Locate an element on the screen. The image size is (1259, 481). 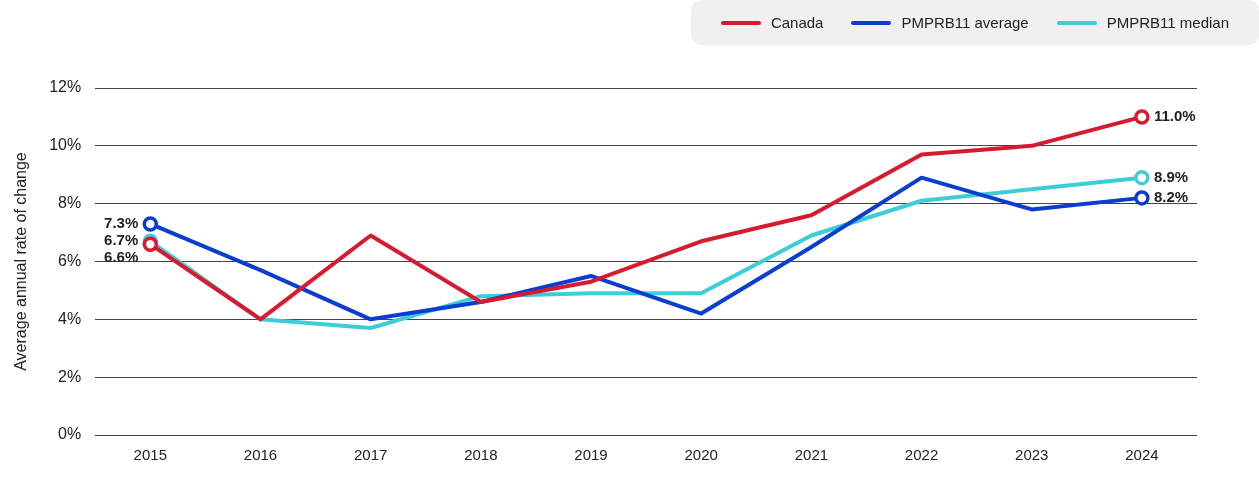
legend-label: PMPRB11 average is located at coordinates (965, 22).